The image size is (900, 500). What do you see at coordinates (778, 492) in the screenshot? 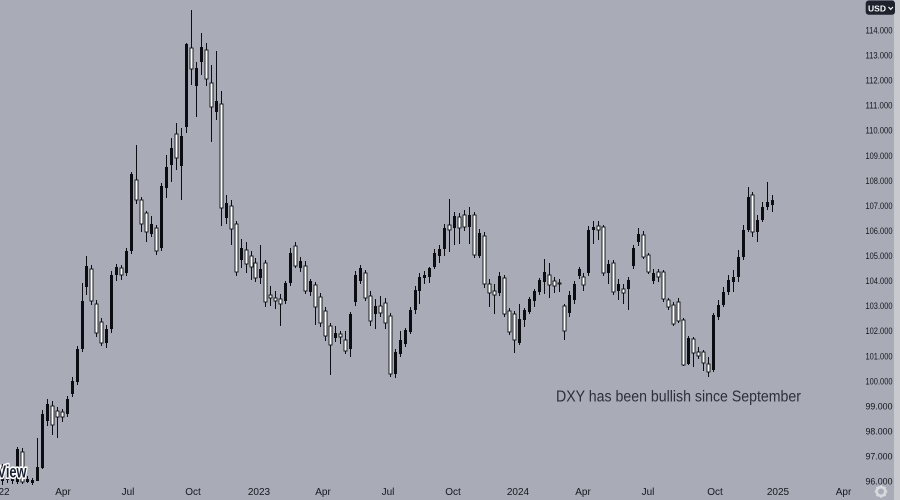
I see `svg-text: 2025` at bounding box center [778, 492].